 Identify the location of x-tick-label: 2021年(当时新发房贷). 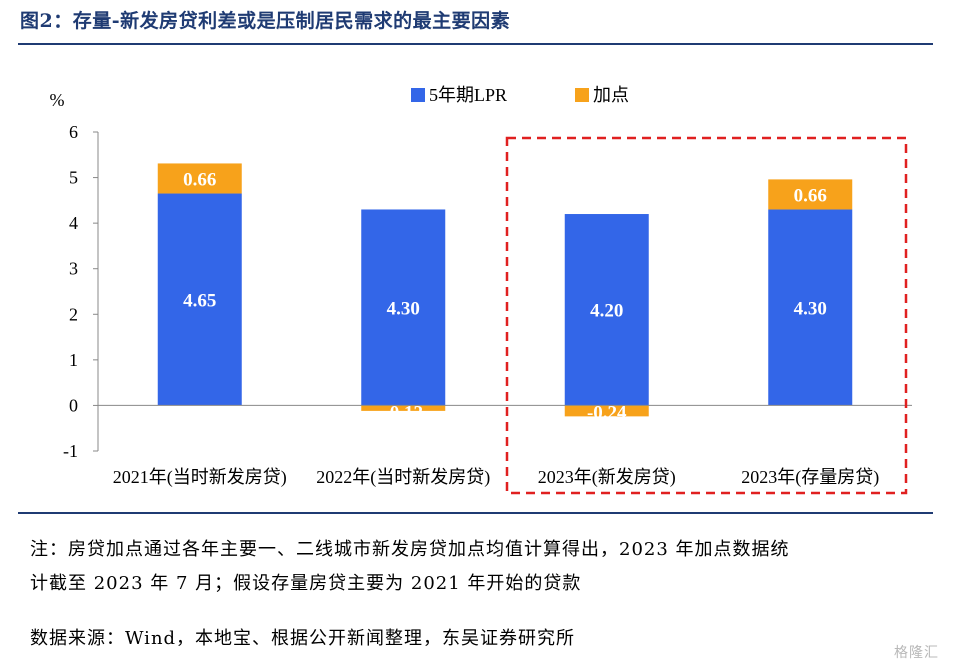
(200, 477).